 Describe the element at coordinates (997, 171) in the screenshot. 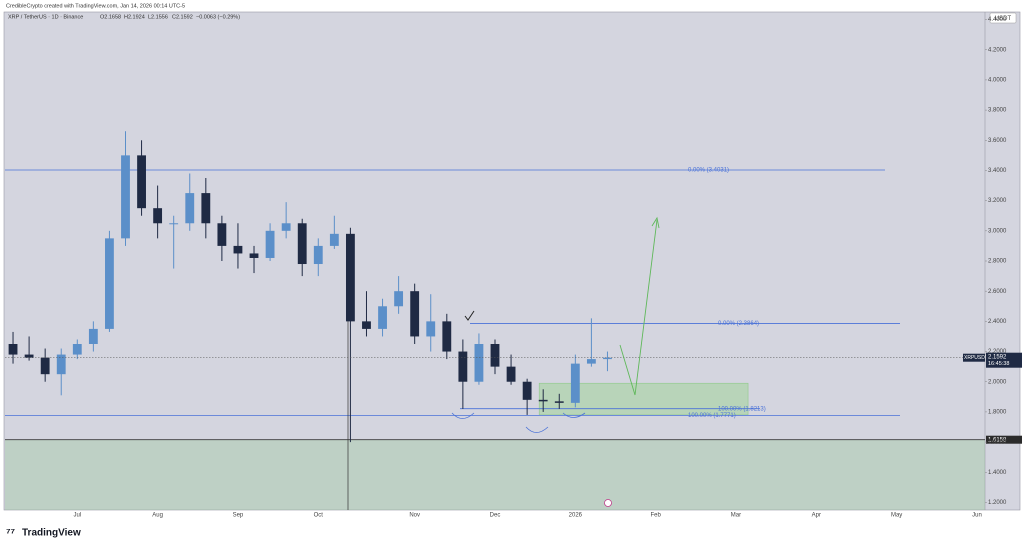

I see `y-tick-label: 3.4000` at that location.